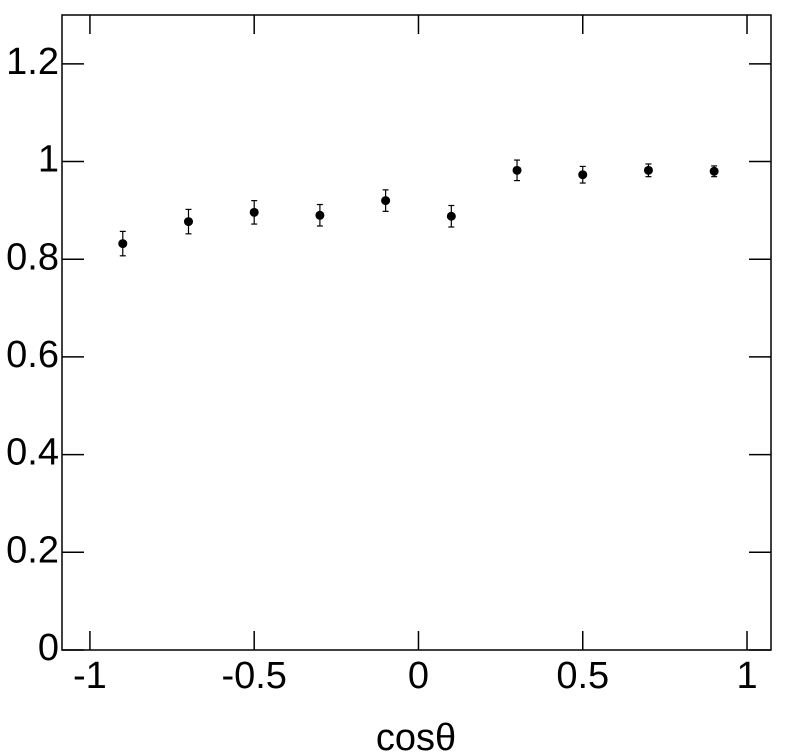  Describe the element at coordinates (32, 355) in the screenshot. I see `y-tick-label: 0.6` at that location.